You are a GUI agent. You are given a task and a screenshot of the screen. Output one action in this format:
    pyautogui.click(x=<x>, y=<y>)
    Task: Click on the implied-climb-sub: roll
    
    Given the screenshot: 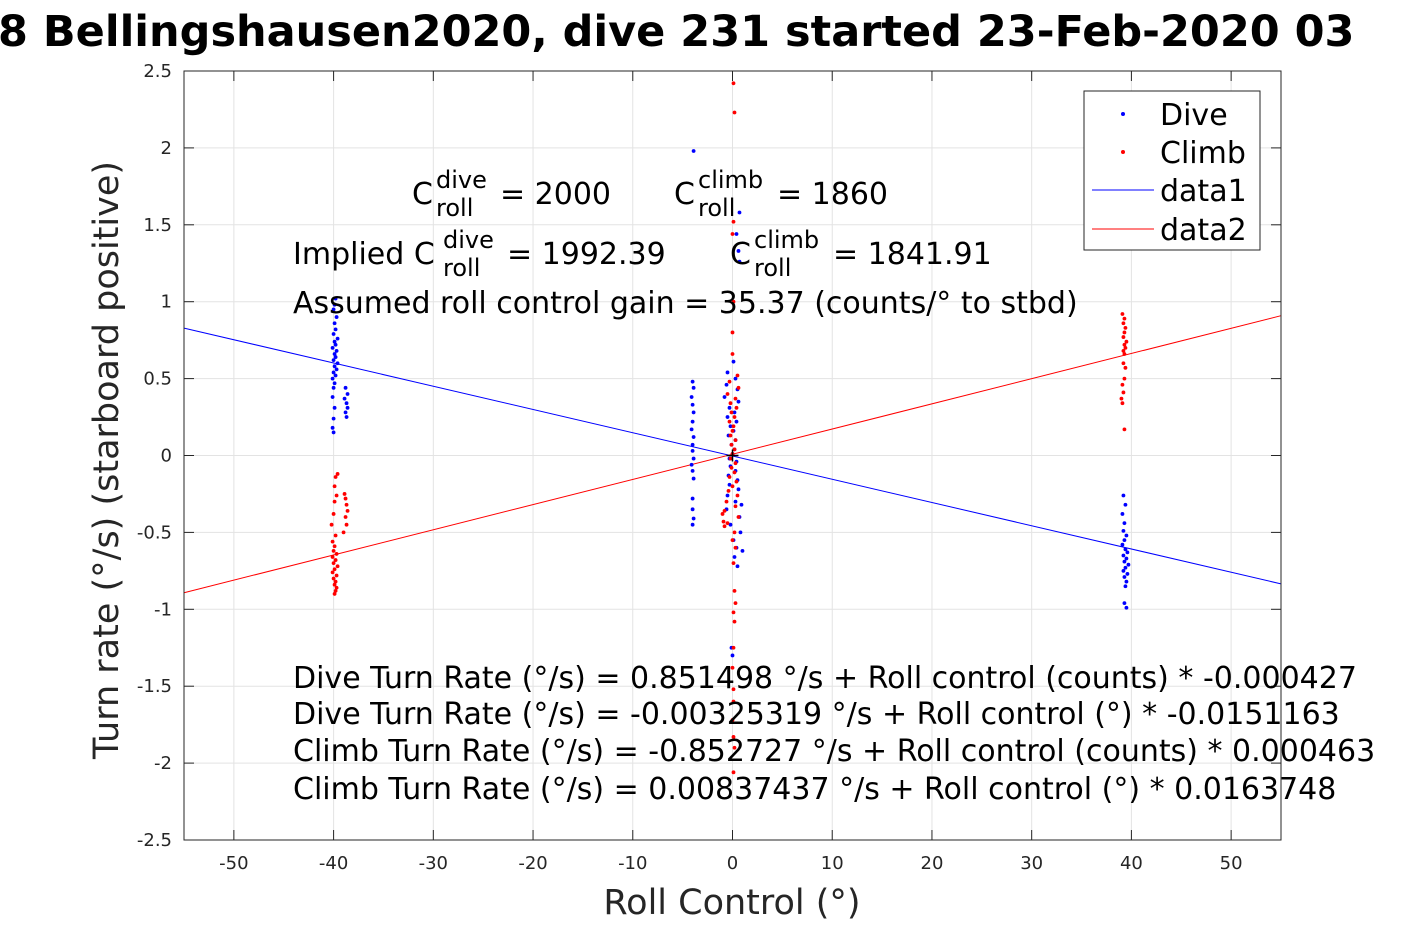 What is the action you would take?
    pyautogui.click(x=772, y=268)
    